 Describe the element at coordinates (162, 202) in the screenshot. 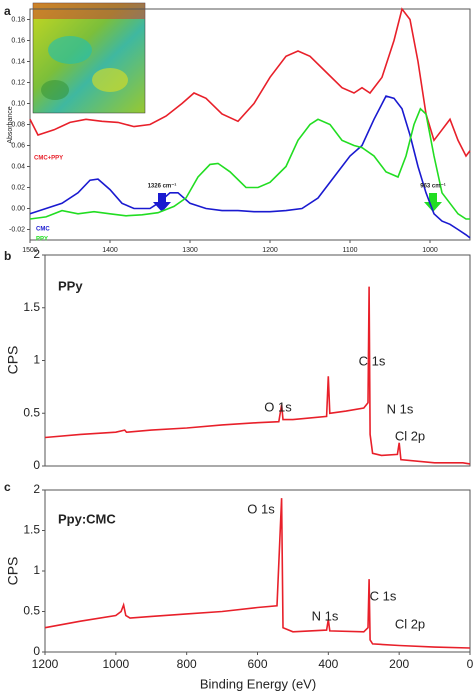

I see `arrow-blue` at that location.